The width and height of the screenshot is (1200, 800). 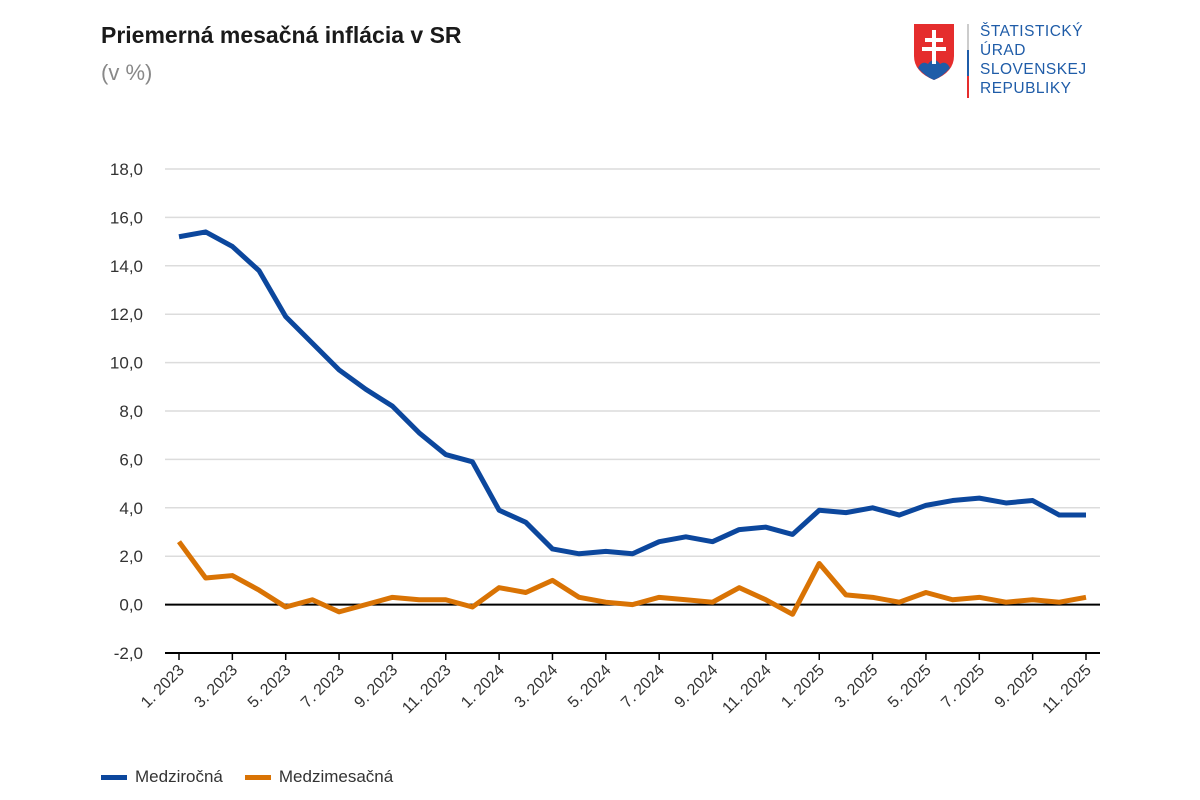 What do you see at coordinates (323, 687) in the screenshot?
I see `x-tick-label: 7. 2023` at bounding box center [323, 687].